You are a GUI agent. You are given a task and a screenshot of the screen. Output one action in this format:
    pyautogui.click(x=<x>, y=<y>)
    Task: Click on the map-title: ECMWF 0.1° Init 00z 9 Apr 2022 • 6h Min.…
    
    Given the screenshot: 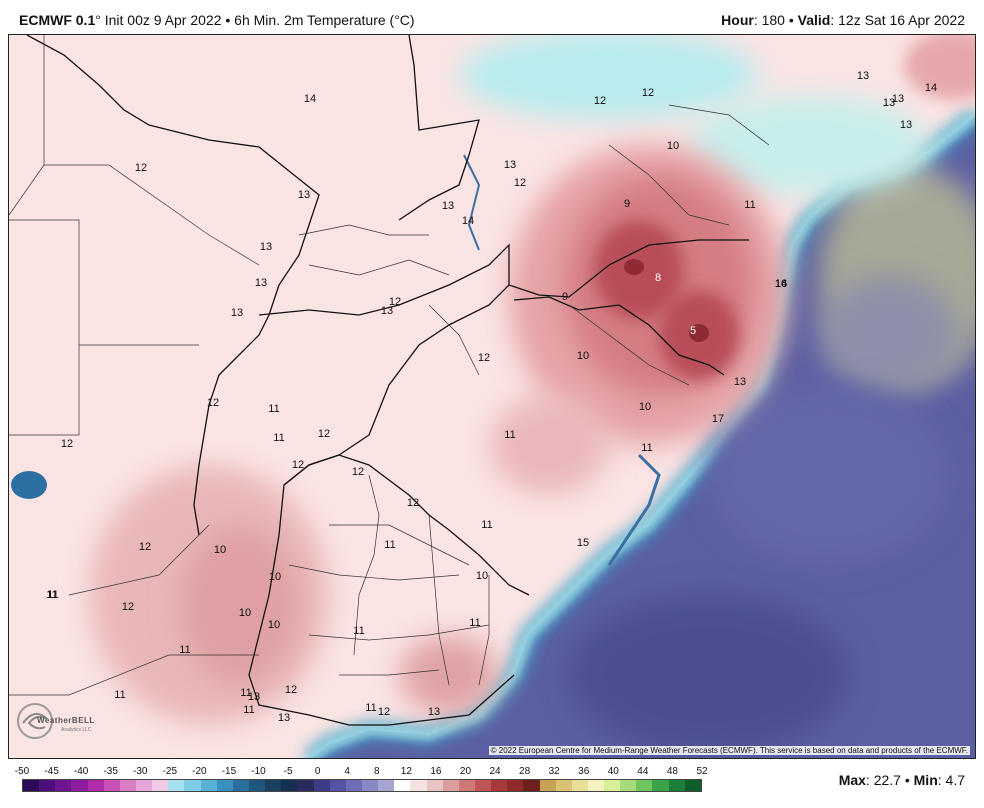 What is the action you would take?
    pyautogui.click(x=217, y=20)
    